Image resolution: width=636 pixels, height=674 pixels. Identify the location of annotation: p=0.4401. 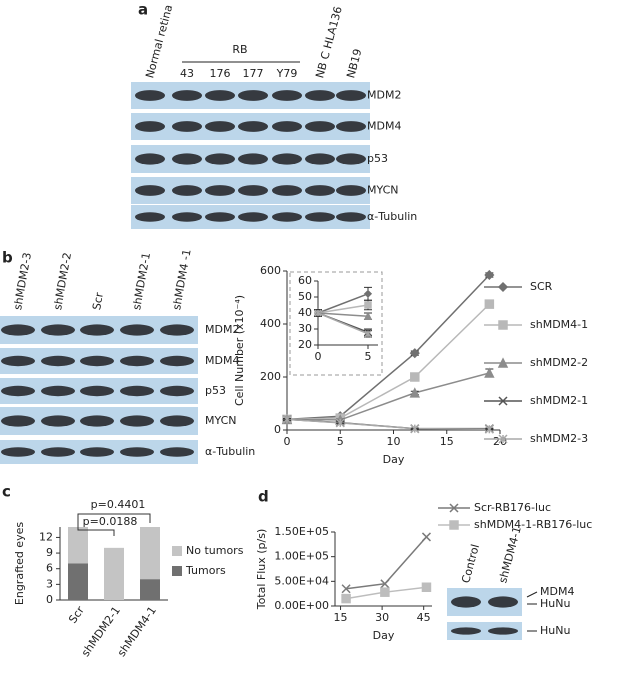
(118, 504).